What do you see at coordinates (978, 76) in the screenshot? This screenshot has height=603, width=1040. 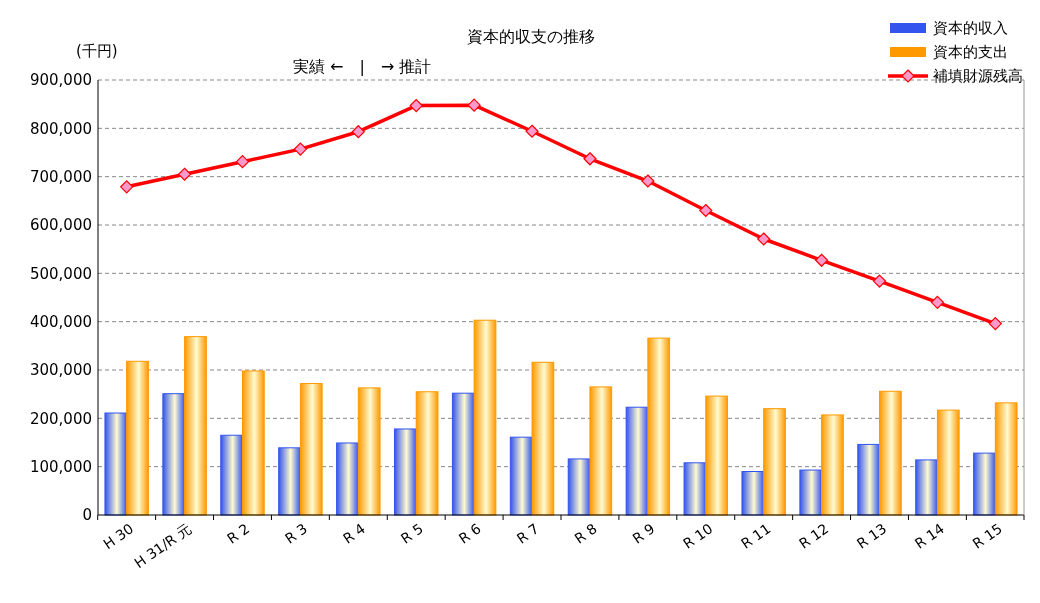 I see `legend-label: 補填財源残高` at bounding box center [978, 76].